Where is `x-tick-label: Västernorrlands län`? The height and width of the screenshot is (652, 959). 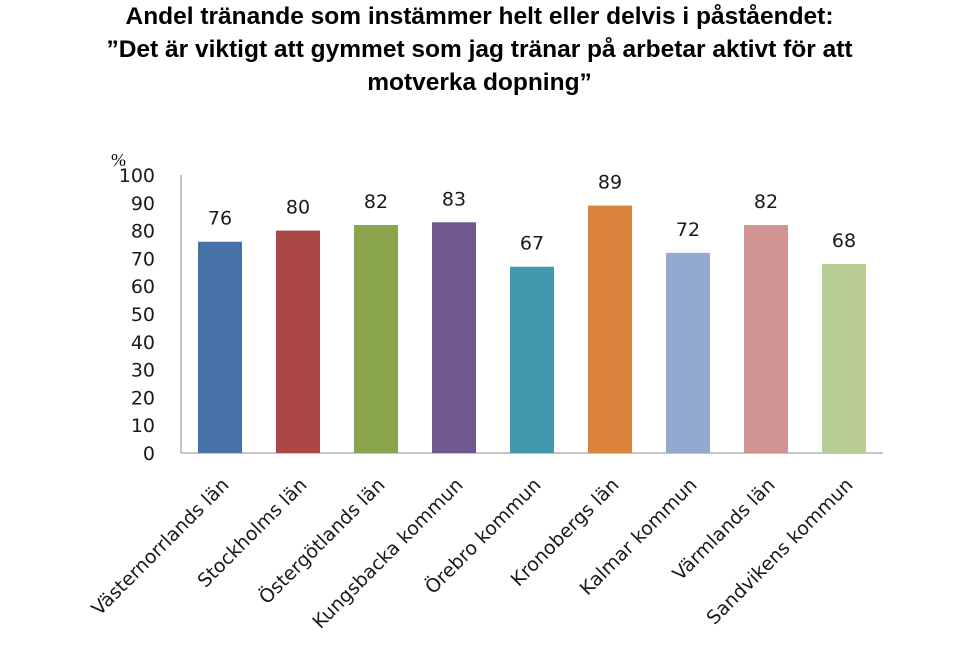 x-tick-label: Västernorrlands län is located at coordinates (160, 547).